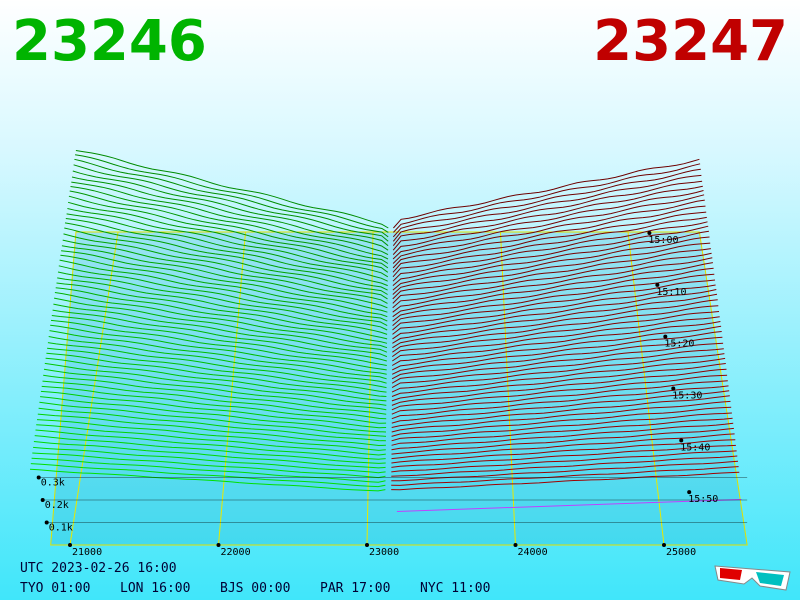 Image resolution: width=800 pixels, height=600 pixels. I want to click on utc-time: UTC 2023-02-26 16:00, so click(98, 568).